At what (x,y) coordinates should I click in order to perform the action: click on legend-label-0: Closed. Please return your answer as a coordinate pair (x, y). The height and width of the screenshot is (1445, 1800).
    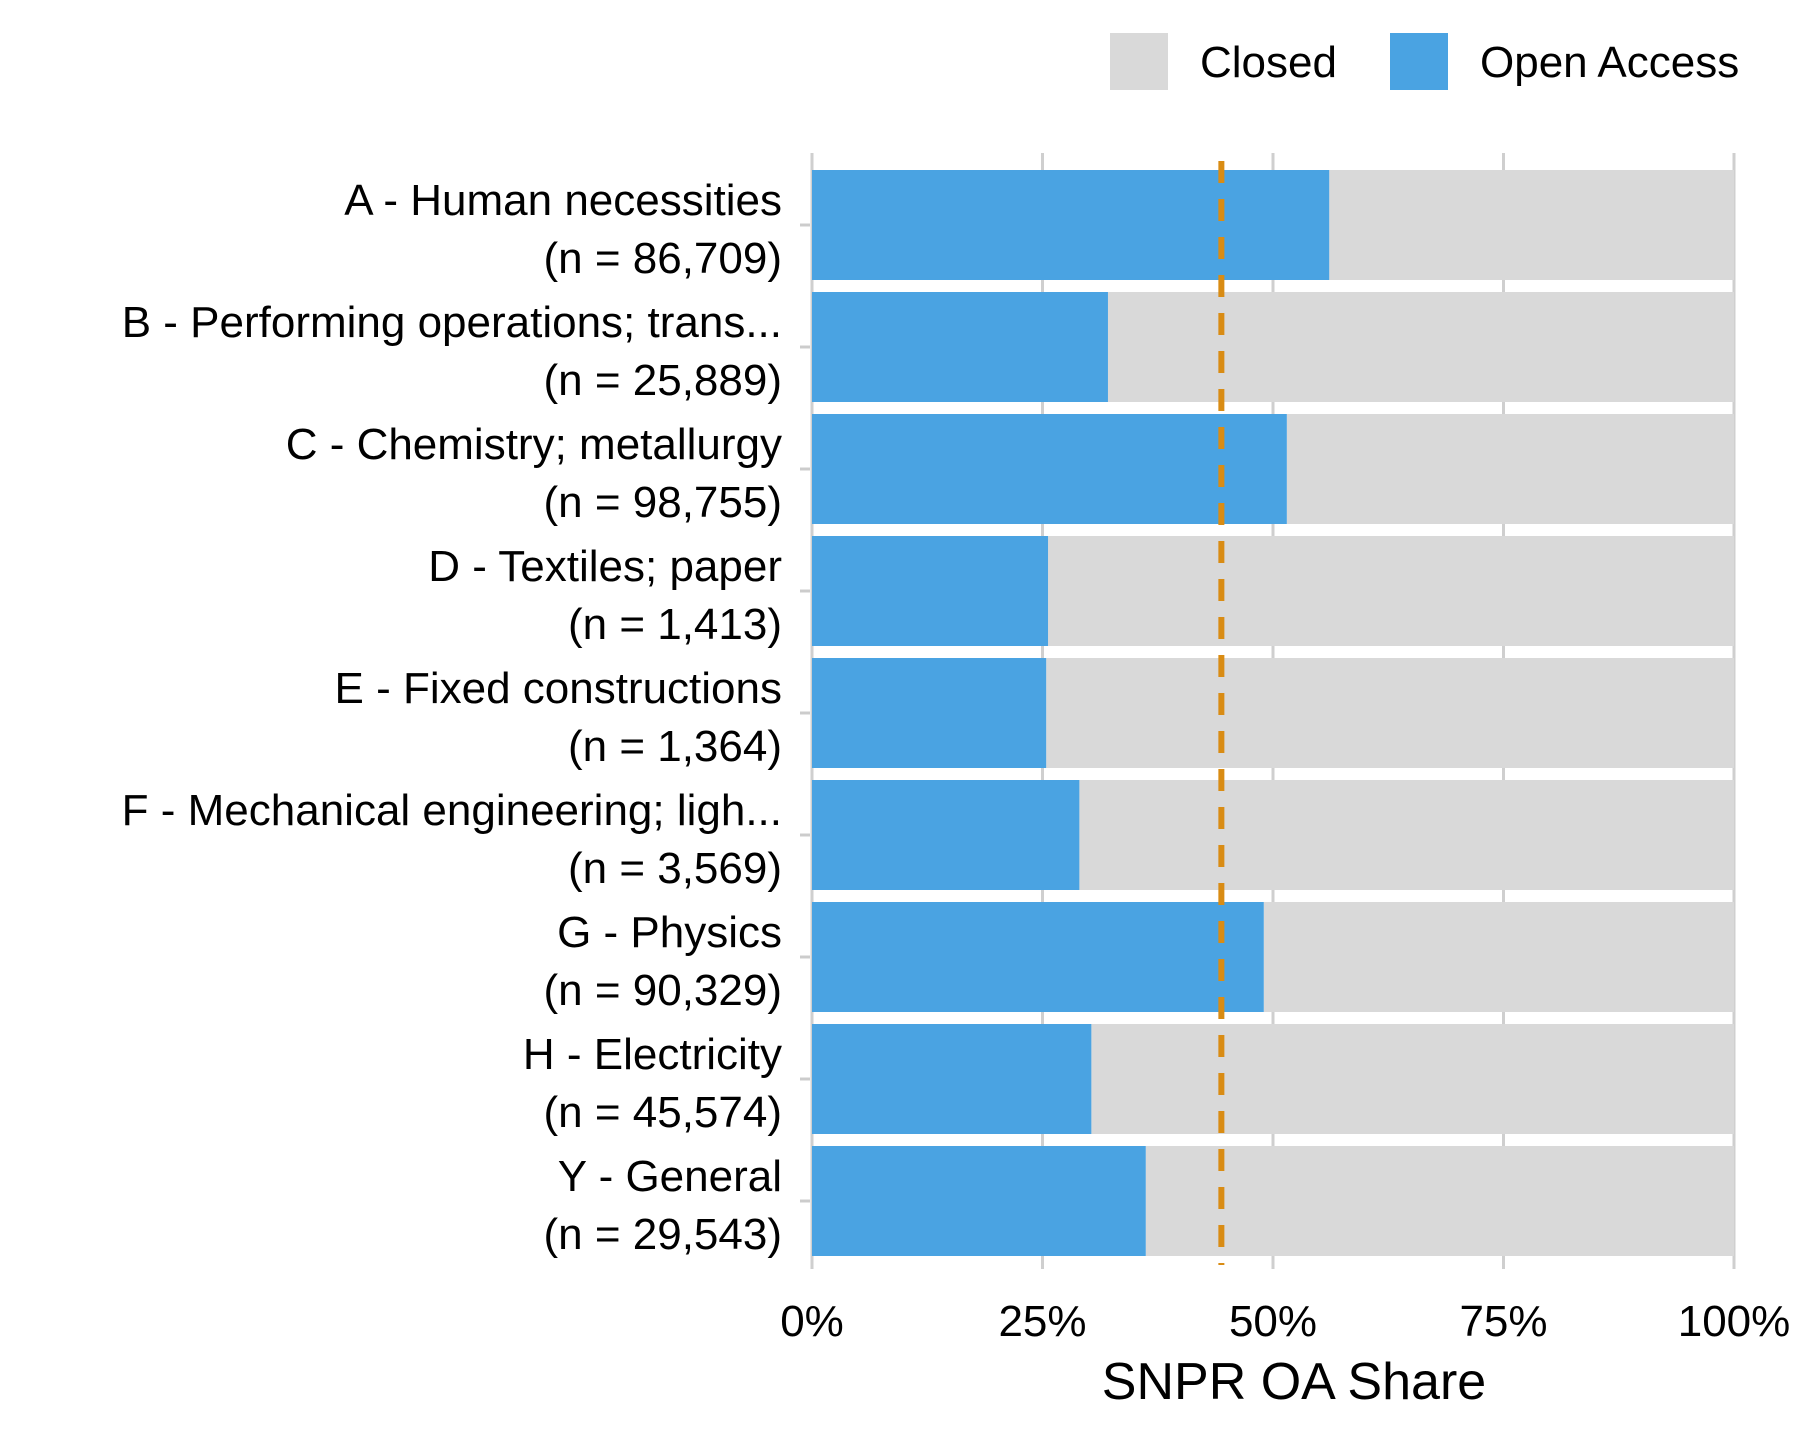
    Looking at the image, I should click on (1268, 62).